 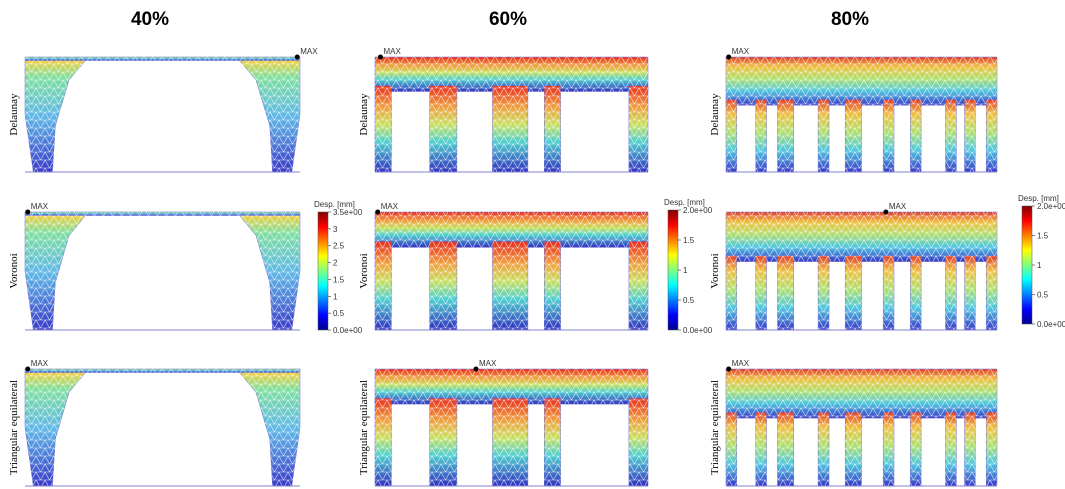 What do you see at coordinates (508, 19) in the screenshot?
I see `column-header: 60%` at bounding box center [508, 19].